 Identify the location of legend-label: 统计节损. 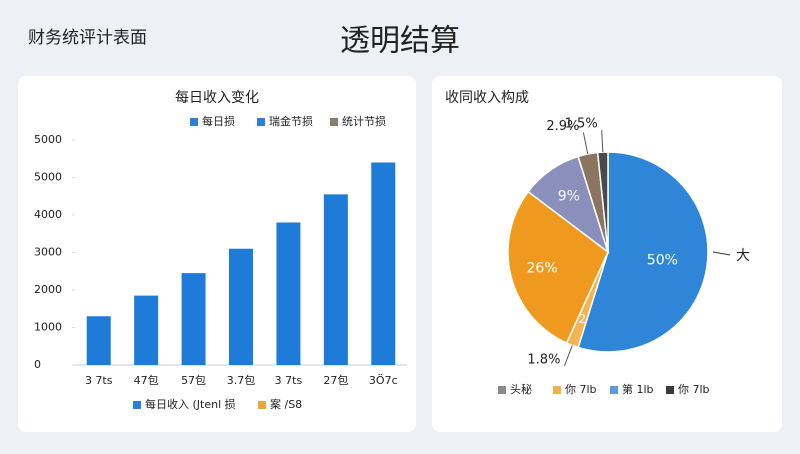
(364, 121).